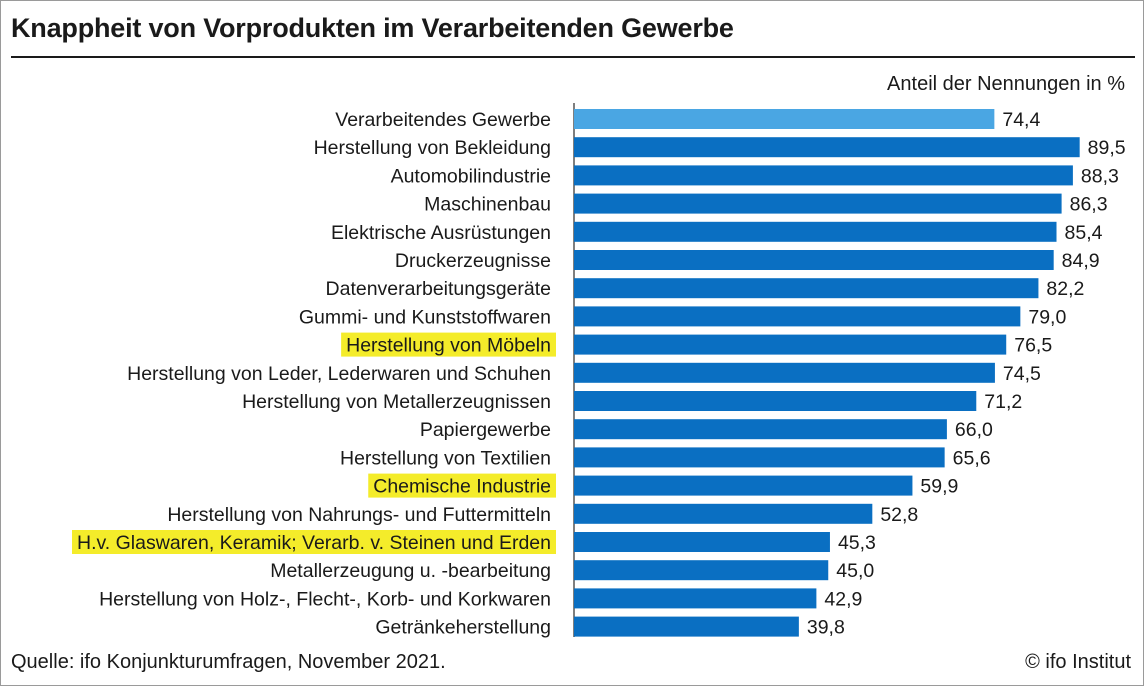  I want to click on category-label: Metallerzeugung u. -bearbeitung, so click(410, 571).